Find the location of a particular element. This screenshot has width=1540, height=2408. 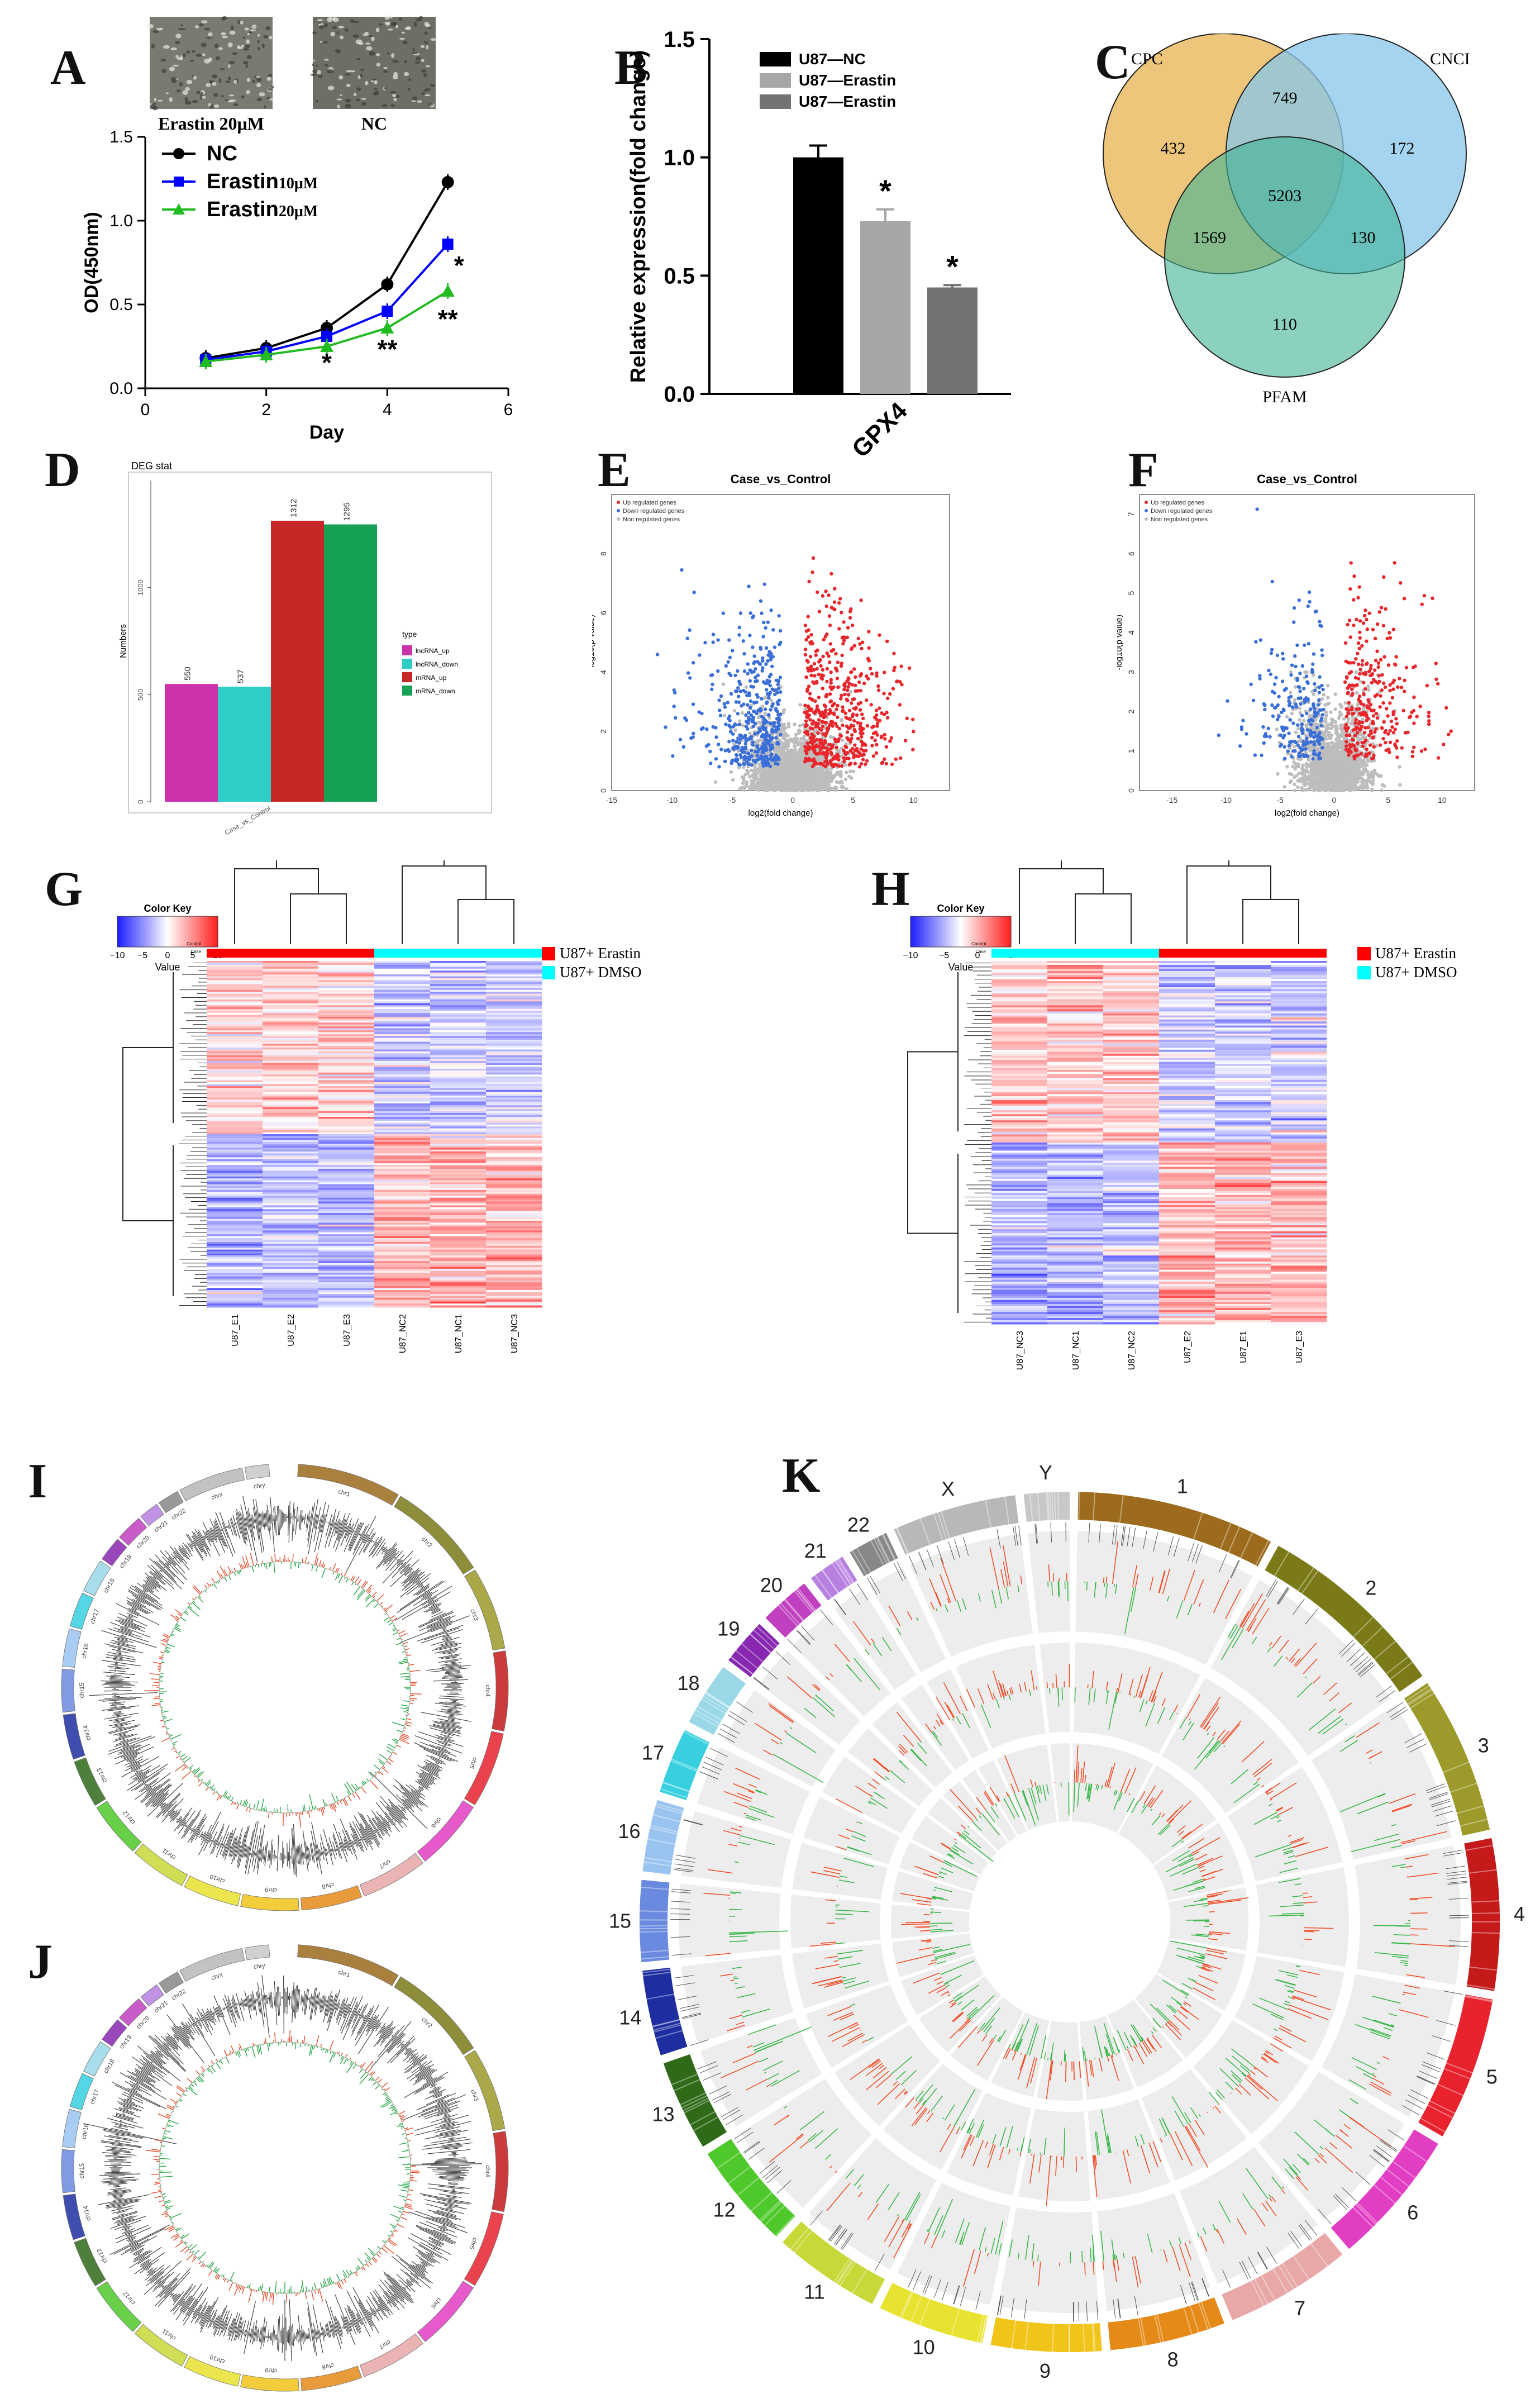

y-axis-title: Relative expression(fold change) is located at coordinates (638, 217).